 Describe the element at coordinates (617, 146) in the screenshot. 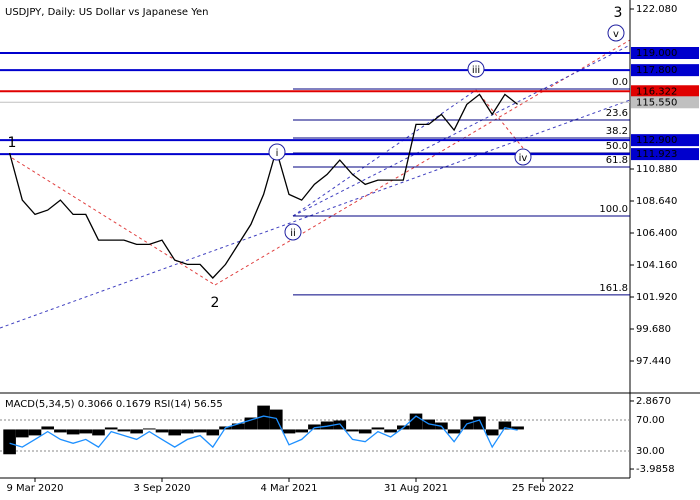

I see `fib-label: 50.0` at that location.